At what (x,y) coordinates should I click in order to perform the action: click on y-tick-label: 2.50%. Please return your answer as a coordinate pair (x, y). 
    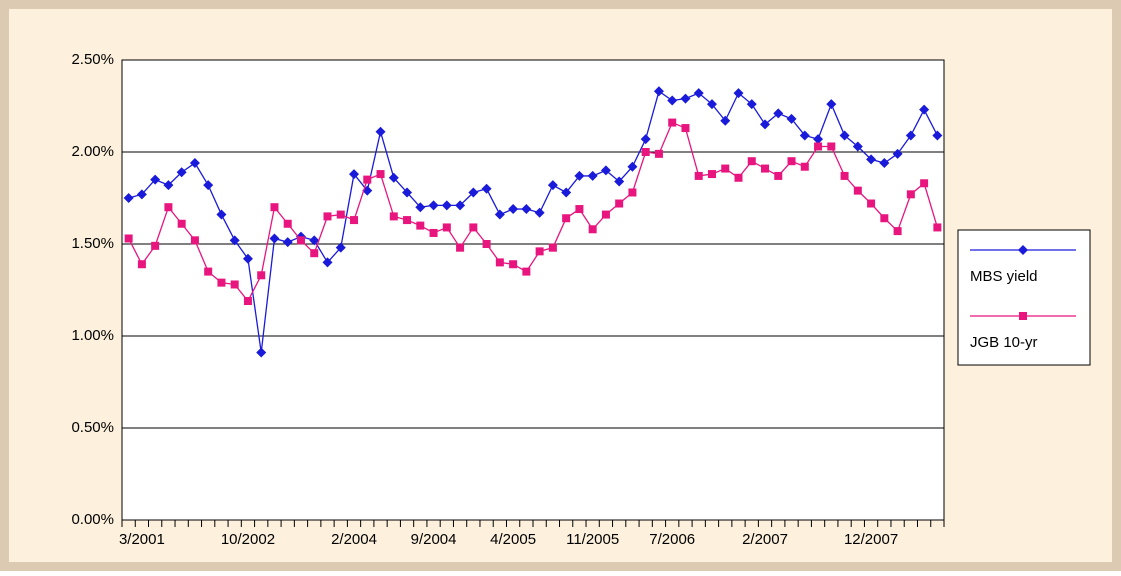
    Looking at the image, I should click on (92, 59).